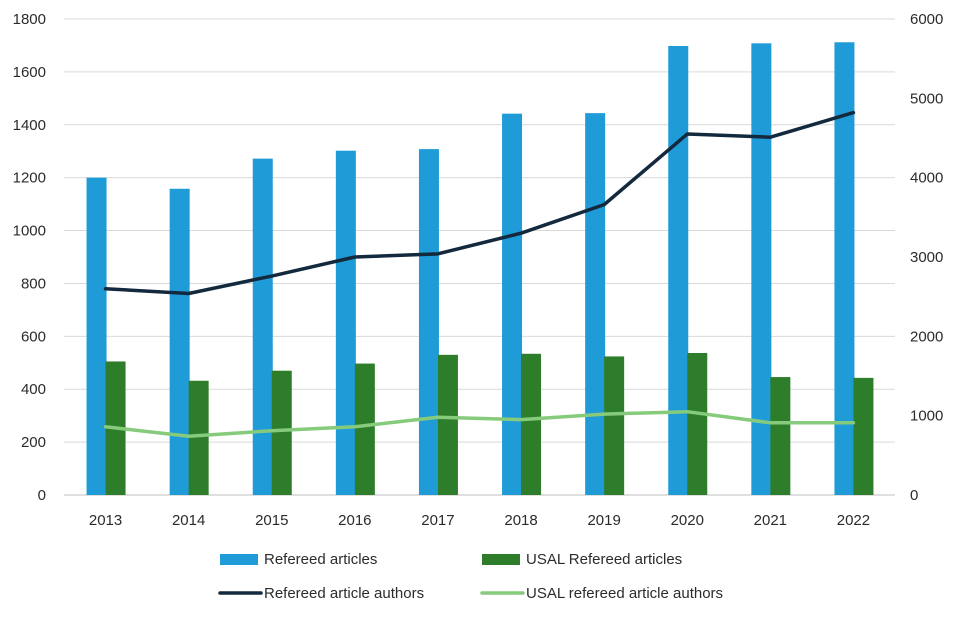 This screenshot has width=959, height=618. I want to click on y-left-tick-label: 1000, so click(29, 231).